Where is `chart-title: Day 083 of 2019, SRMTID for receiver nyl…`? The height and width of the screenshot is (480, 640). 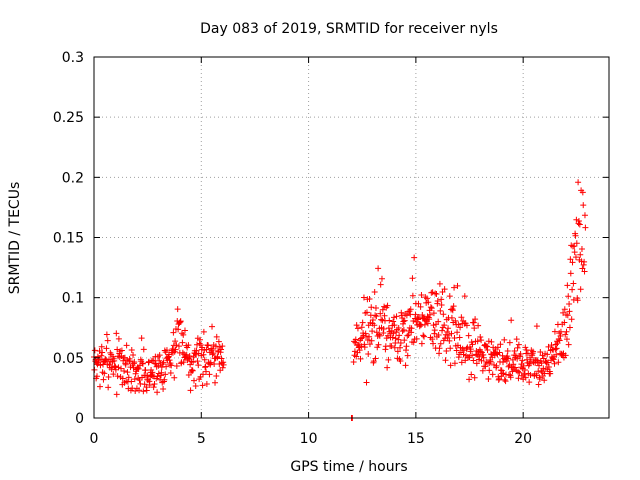
chart-title: Day 083 of 2019, SRMTID for receiver nyl… is located at coordinates (349, 29).